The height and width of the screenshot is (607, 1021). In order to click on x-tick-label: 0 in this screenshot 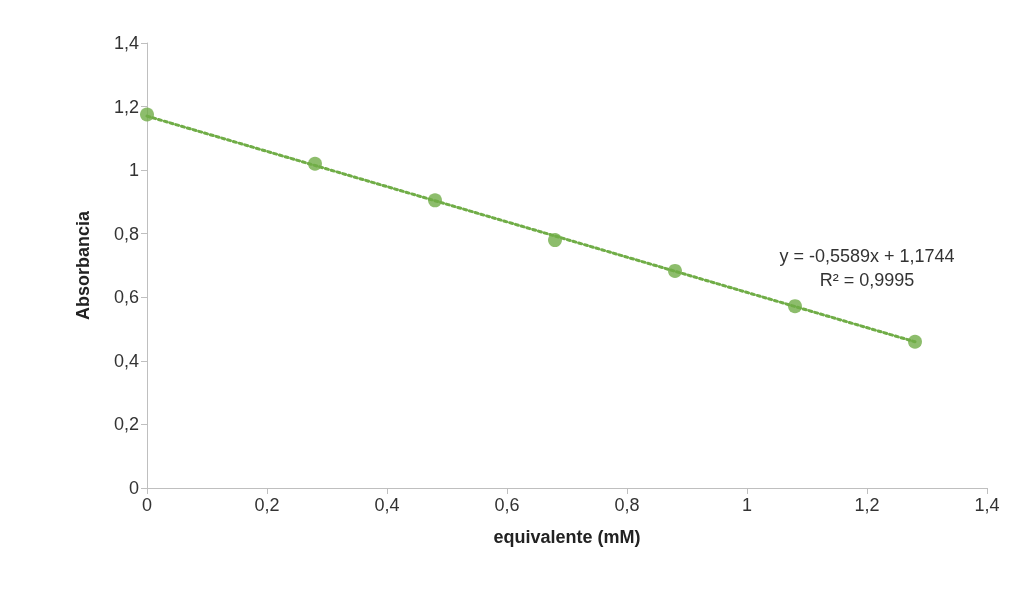, I will do `click(147, 505)`.